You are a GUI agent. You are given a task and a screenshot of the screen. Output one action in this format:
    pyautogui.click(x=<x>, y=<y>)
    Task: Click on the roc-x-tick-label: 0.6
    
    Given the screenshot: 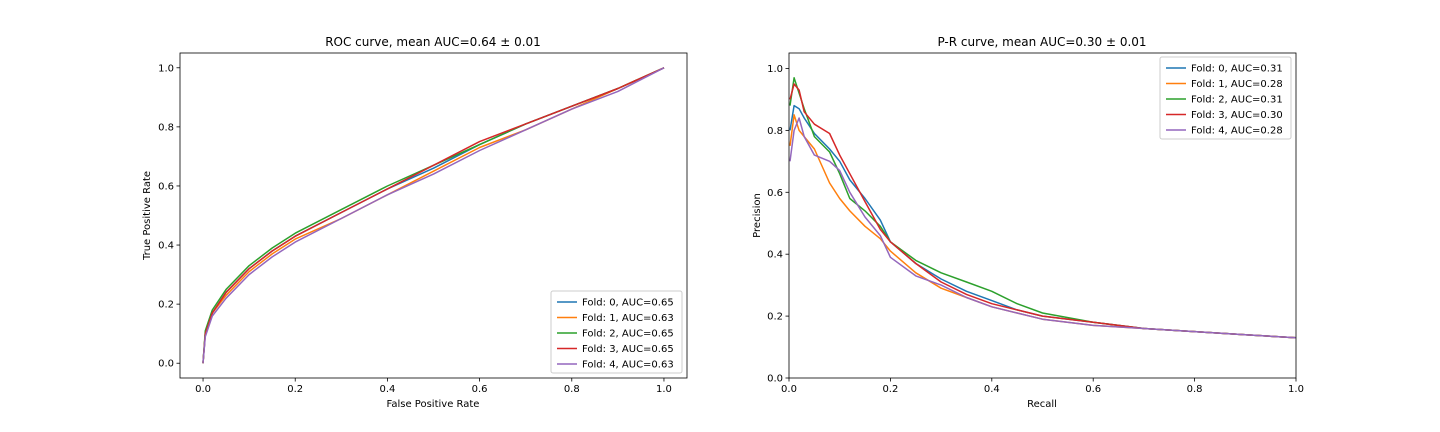 What is the action you would take?
    pyautogui.click(x=480, y=389)
    